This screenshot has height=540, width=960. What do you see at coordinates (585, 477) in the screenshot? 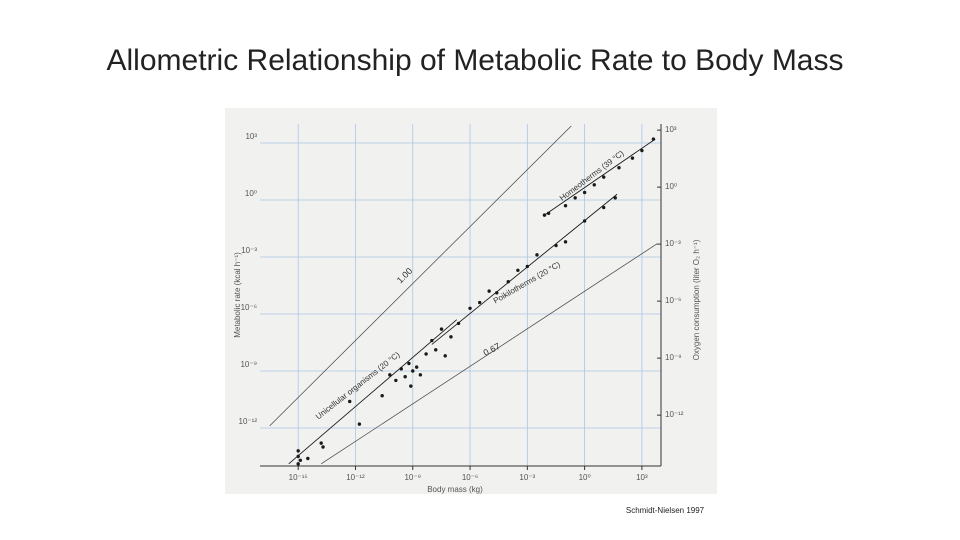
I see `x-tick-label: 10⁰` at bounding box center [585, 477].